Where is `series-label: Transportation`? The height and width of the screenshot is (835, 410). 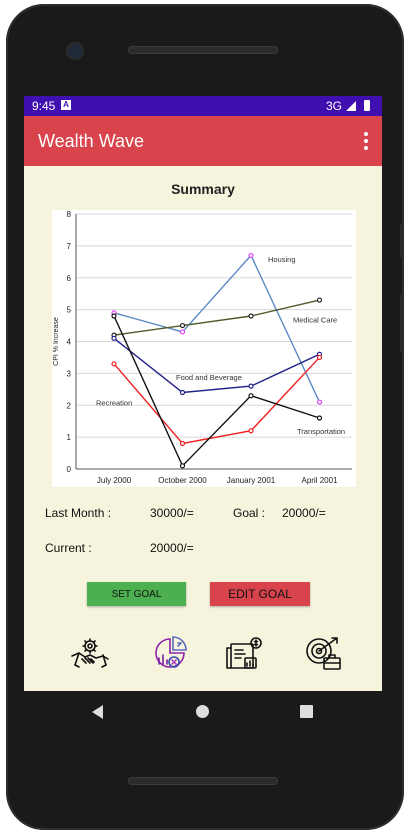 series-label: Transportation is located at coordinates (321, 431).